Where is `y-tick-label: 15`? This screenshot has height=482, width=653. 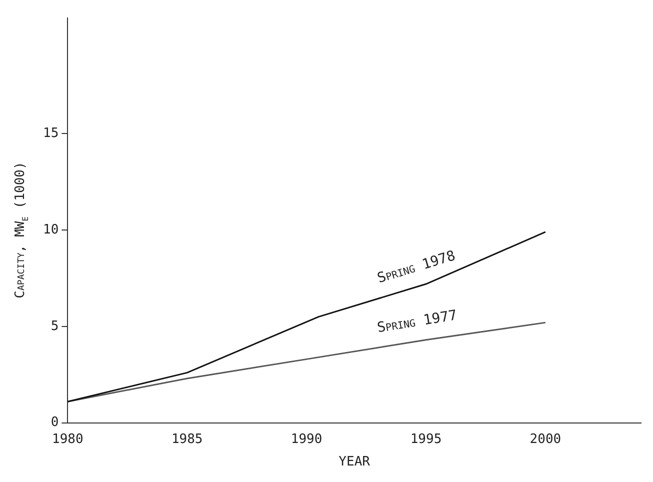 y-tick-label: 15 is located at coordinates (50, 134).